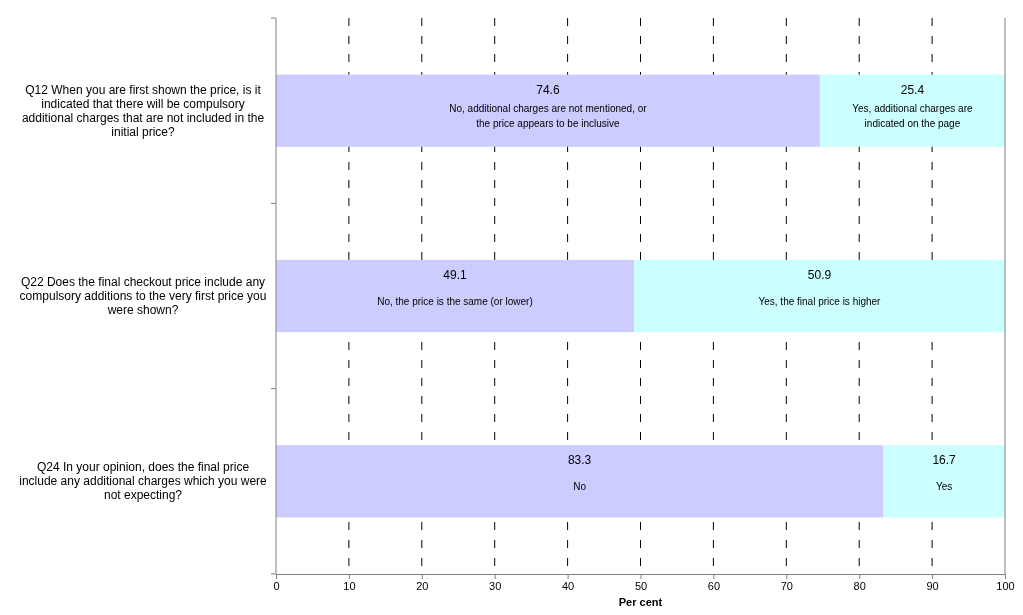  Describe the element at coordinates (548, 116) in the screenshot. I see `annotation: No, additional charges are not mentioned, or the price appears to be inclusive` at that location.